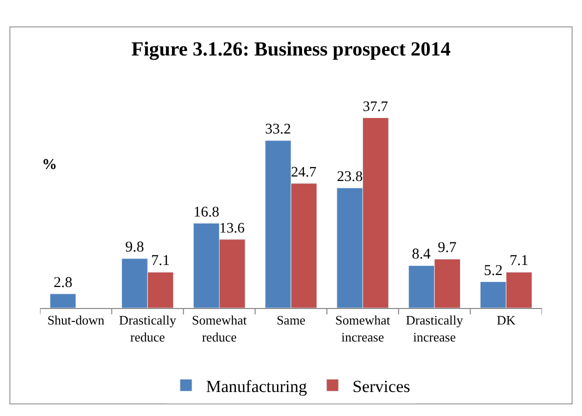 The width and height of the screenshot is (582, 416). What do you see at coordinates (363, 328) in the screenshot?
I see `x-tick-label: Somewhat increase` at bounding box center [363, 328].